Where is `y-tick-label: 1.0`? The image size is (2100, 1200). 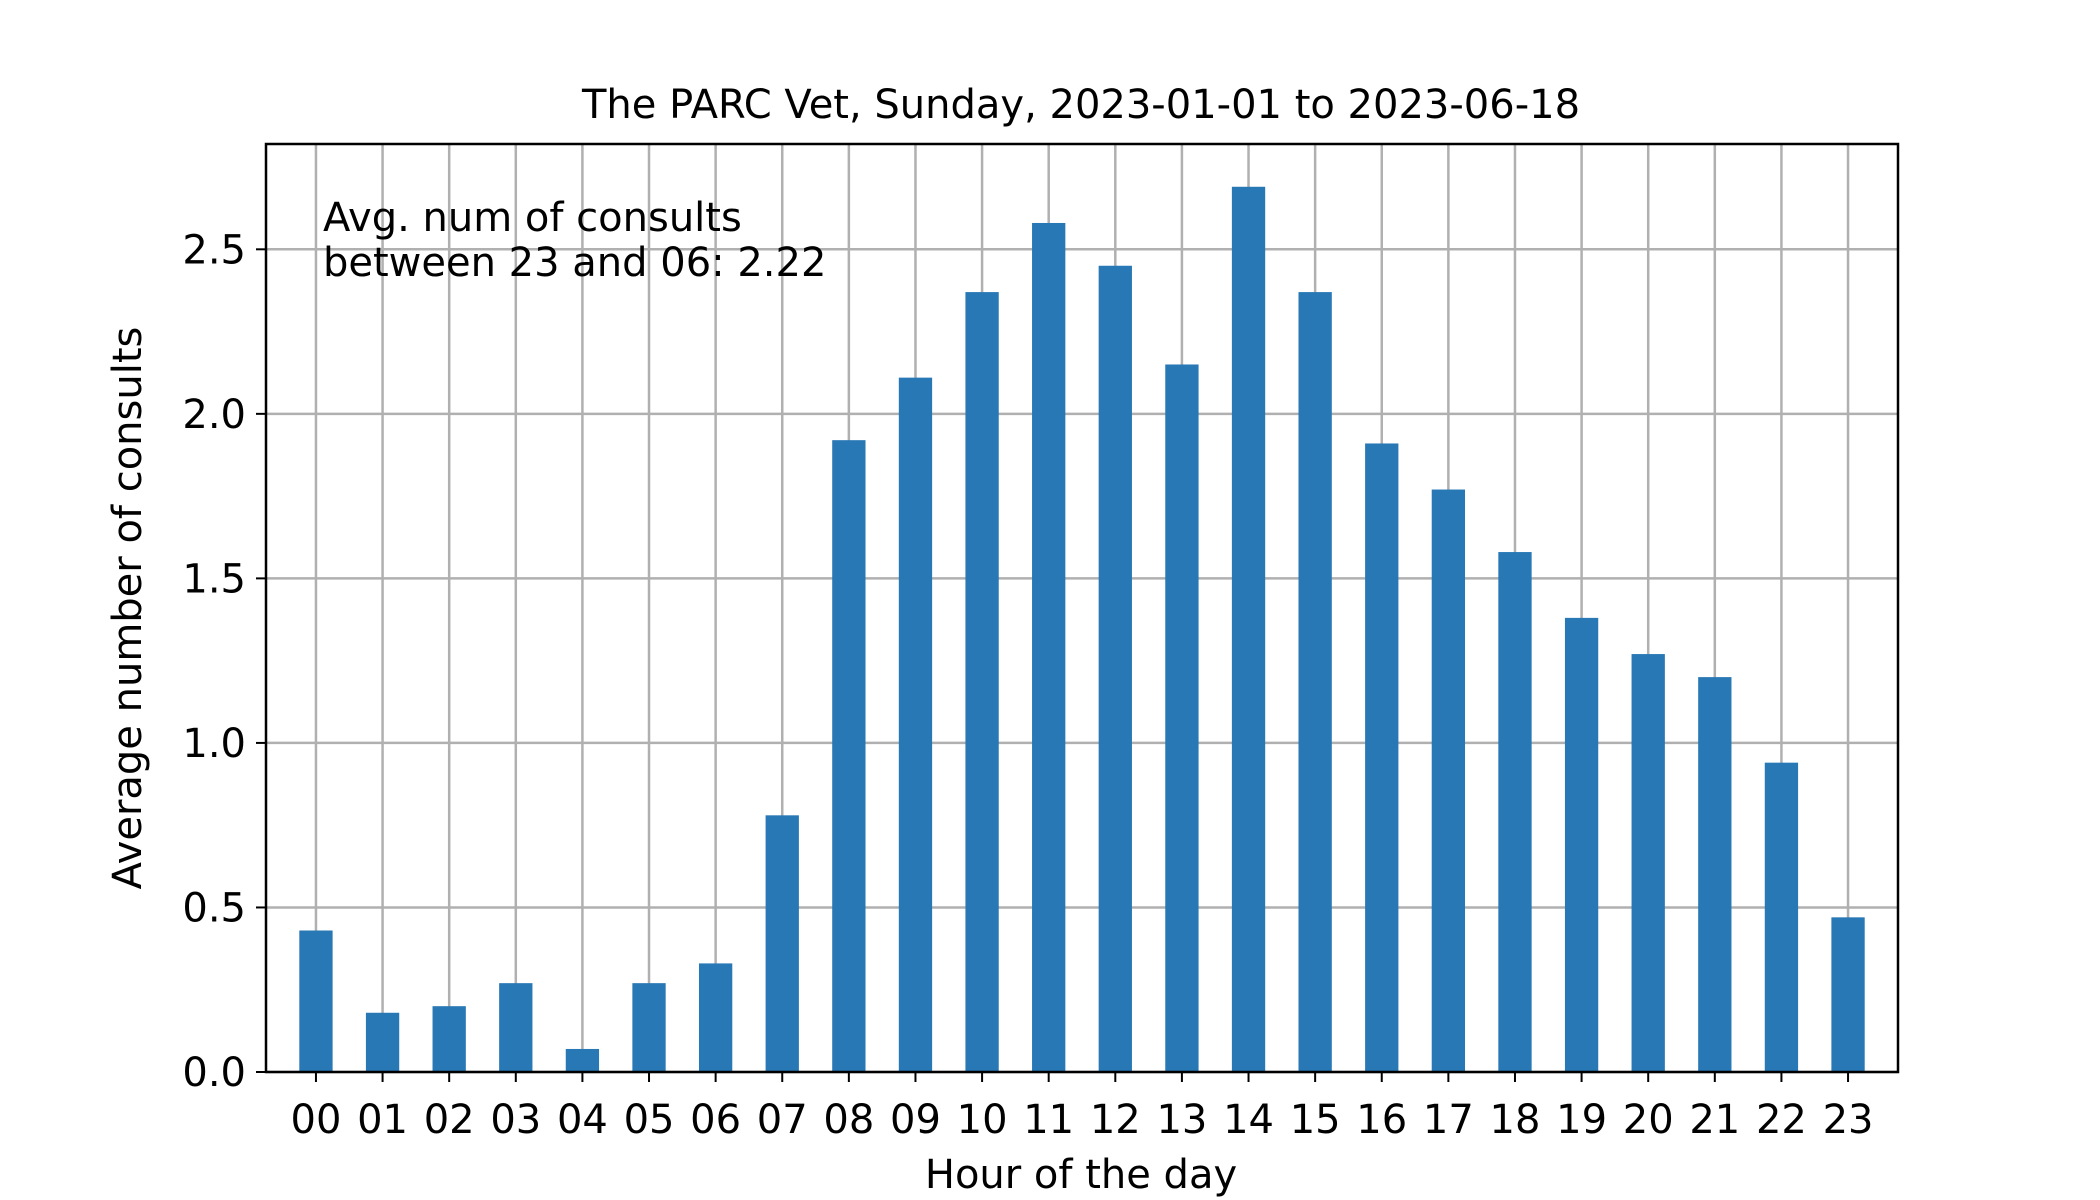
y-tick-label: 1.0 is located at coordinates (214, 744).